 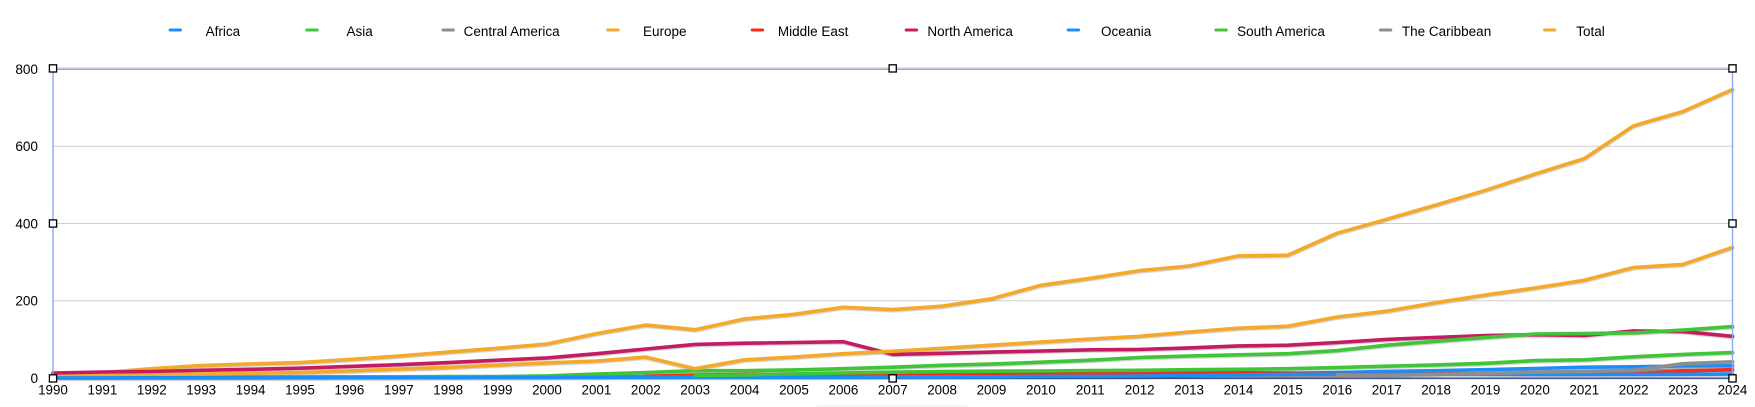 I want to click on svg-text: Middle East, so click(x=813, y=31).